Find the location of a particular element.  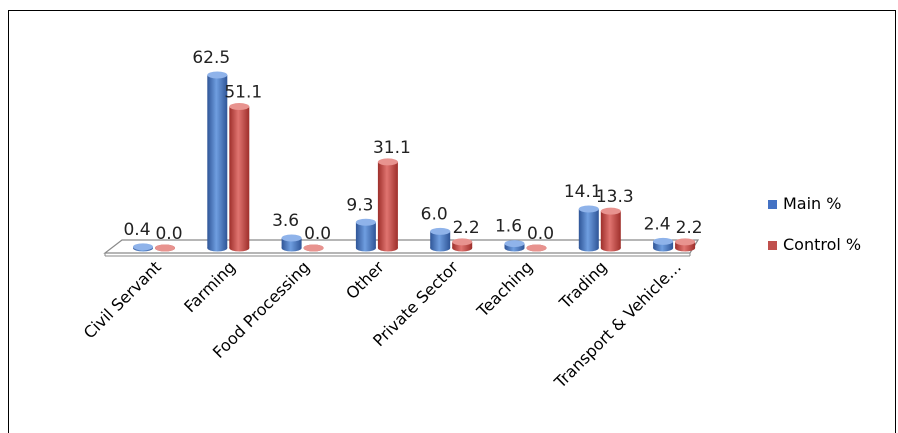

data-label-control-private-sector: 2.2 is located at coordinates (466, 228).